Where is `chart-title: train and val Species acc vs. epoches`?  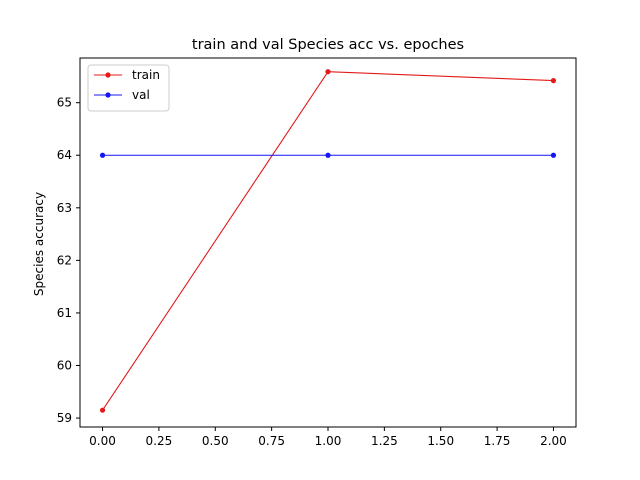
chart-title: train and val Species acc vs. epoches is located at coordinates (328, 45).